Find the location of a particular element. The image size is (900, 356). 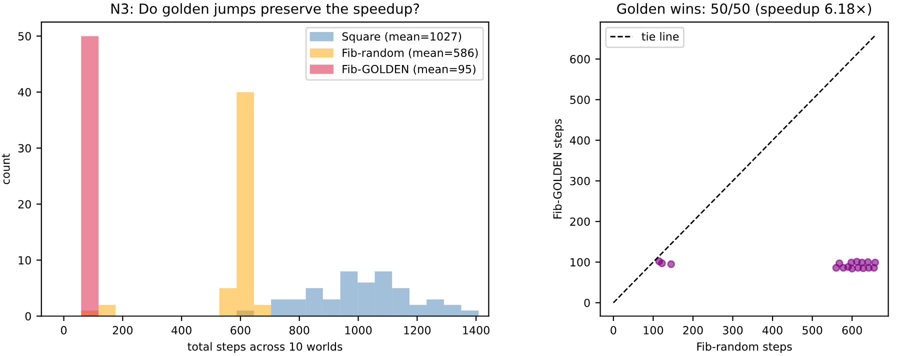

y-tick-label: 400 is located at coordinates (580, 140).